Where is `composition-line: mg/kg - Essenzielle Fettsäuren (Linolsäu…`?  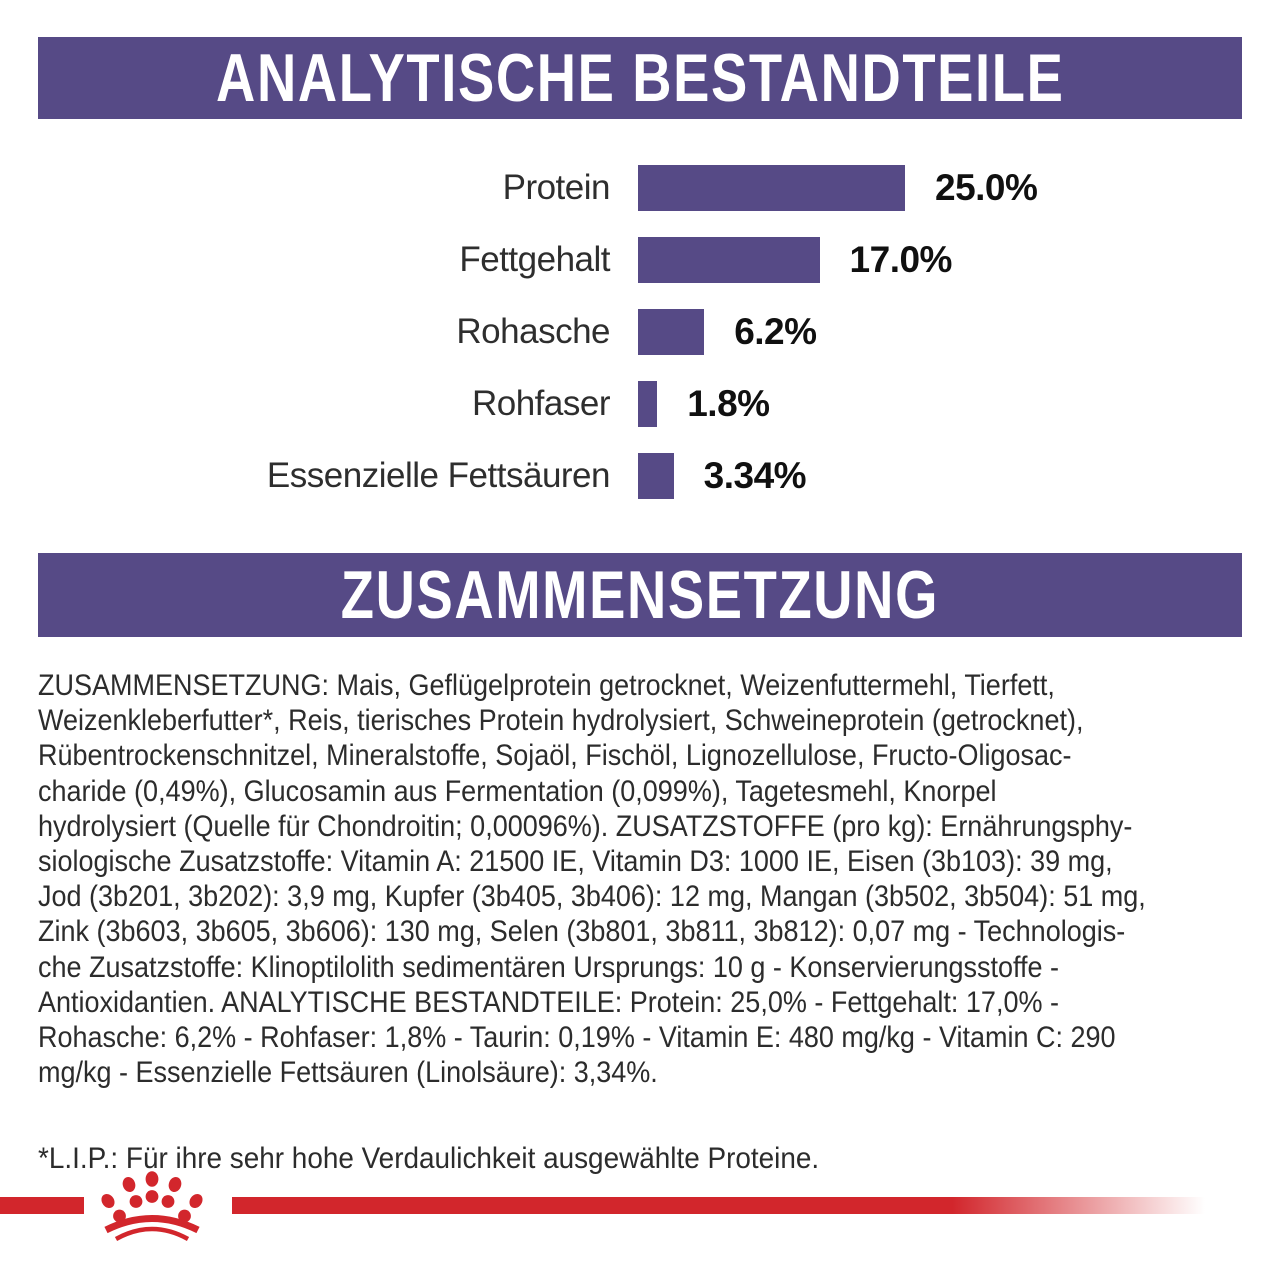 composition-line: mg/kg - Essenzielle Fettsäuren (Linolsäu… is located at coordinates (348, 1073).